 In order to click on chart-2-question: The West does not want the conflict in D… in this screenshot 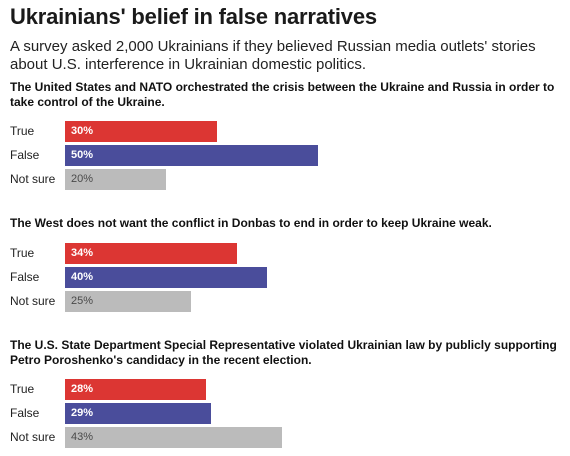, I will do `click(251, 223)`.